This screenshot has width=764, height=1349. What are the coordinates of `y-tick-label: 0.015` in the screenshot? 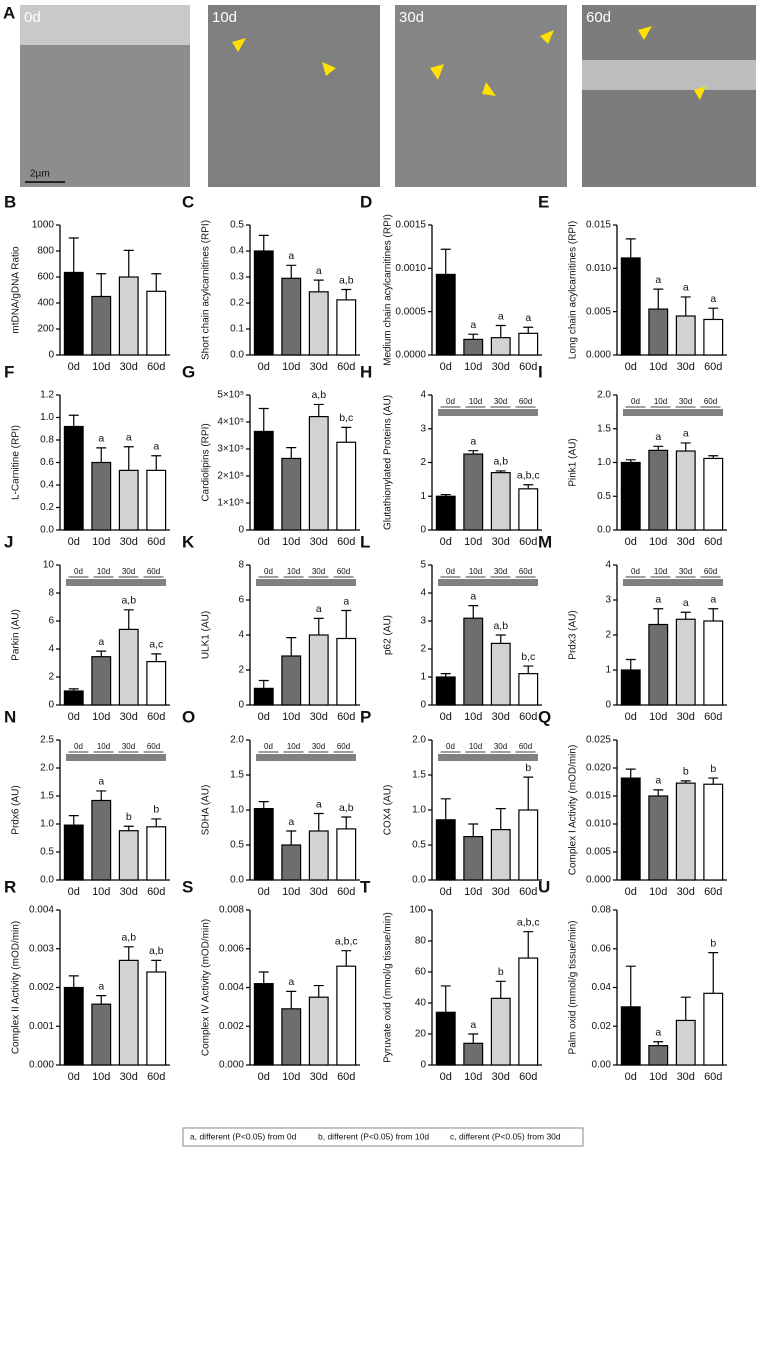 It's located at (598, 796).